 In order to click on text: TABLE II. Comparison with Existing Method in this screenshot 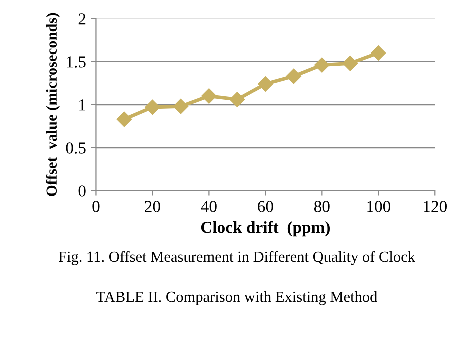, I will do `click(237, 298)`.